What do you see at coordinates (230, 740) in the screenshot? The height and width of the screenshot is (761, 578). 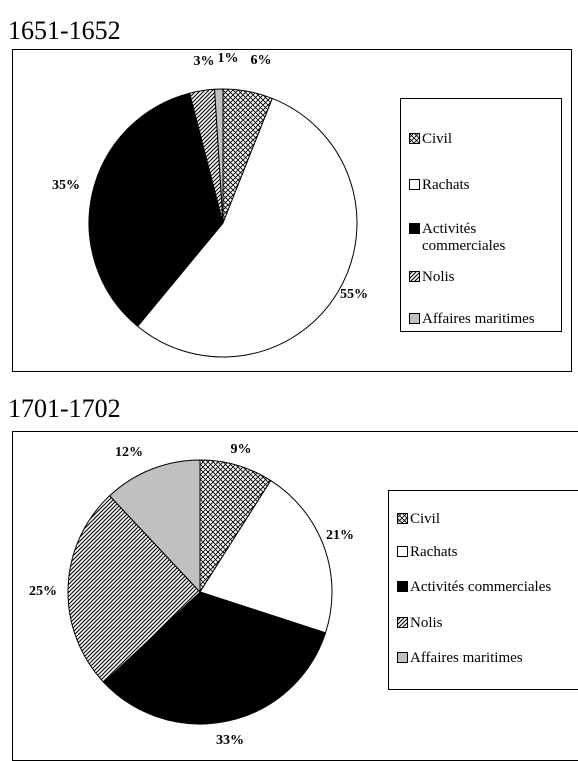 I see `data-label-activites: 33%` at bounding box center [230, 740].